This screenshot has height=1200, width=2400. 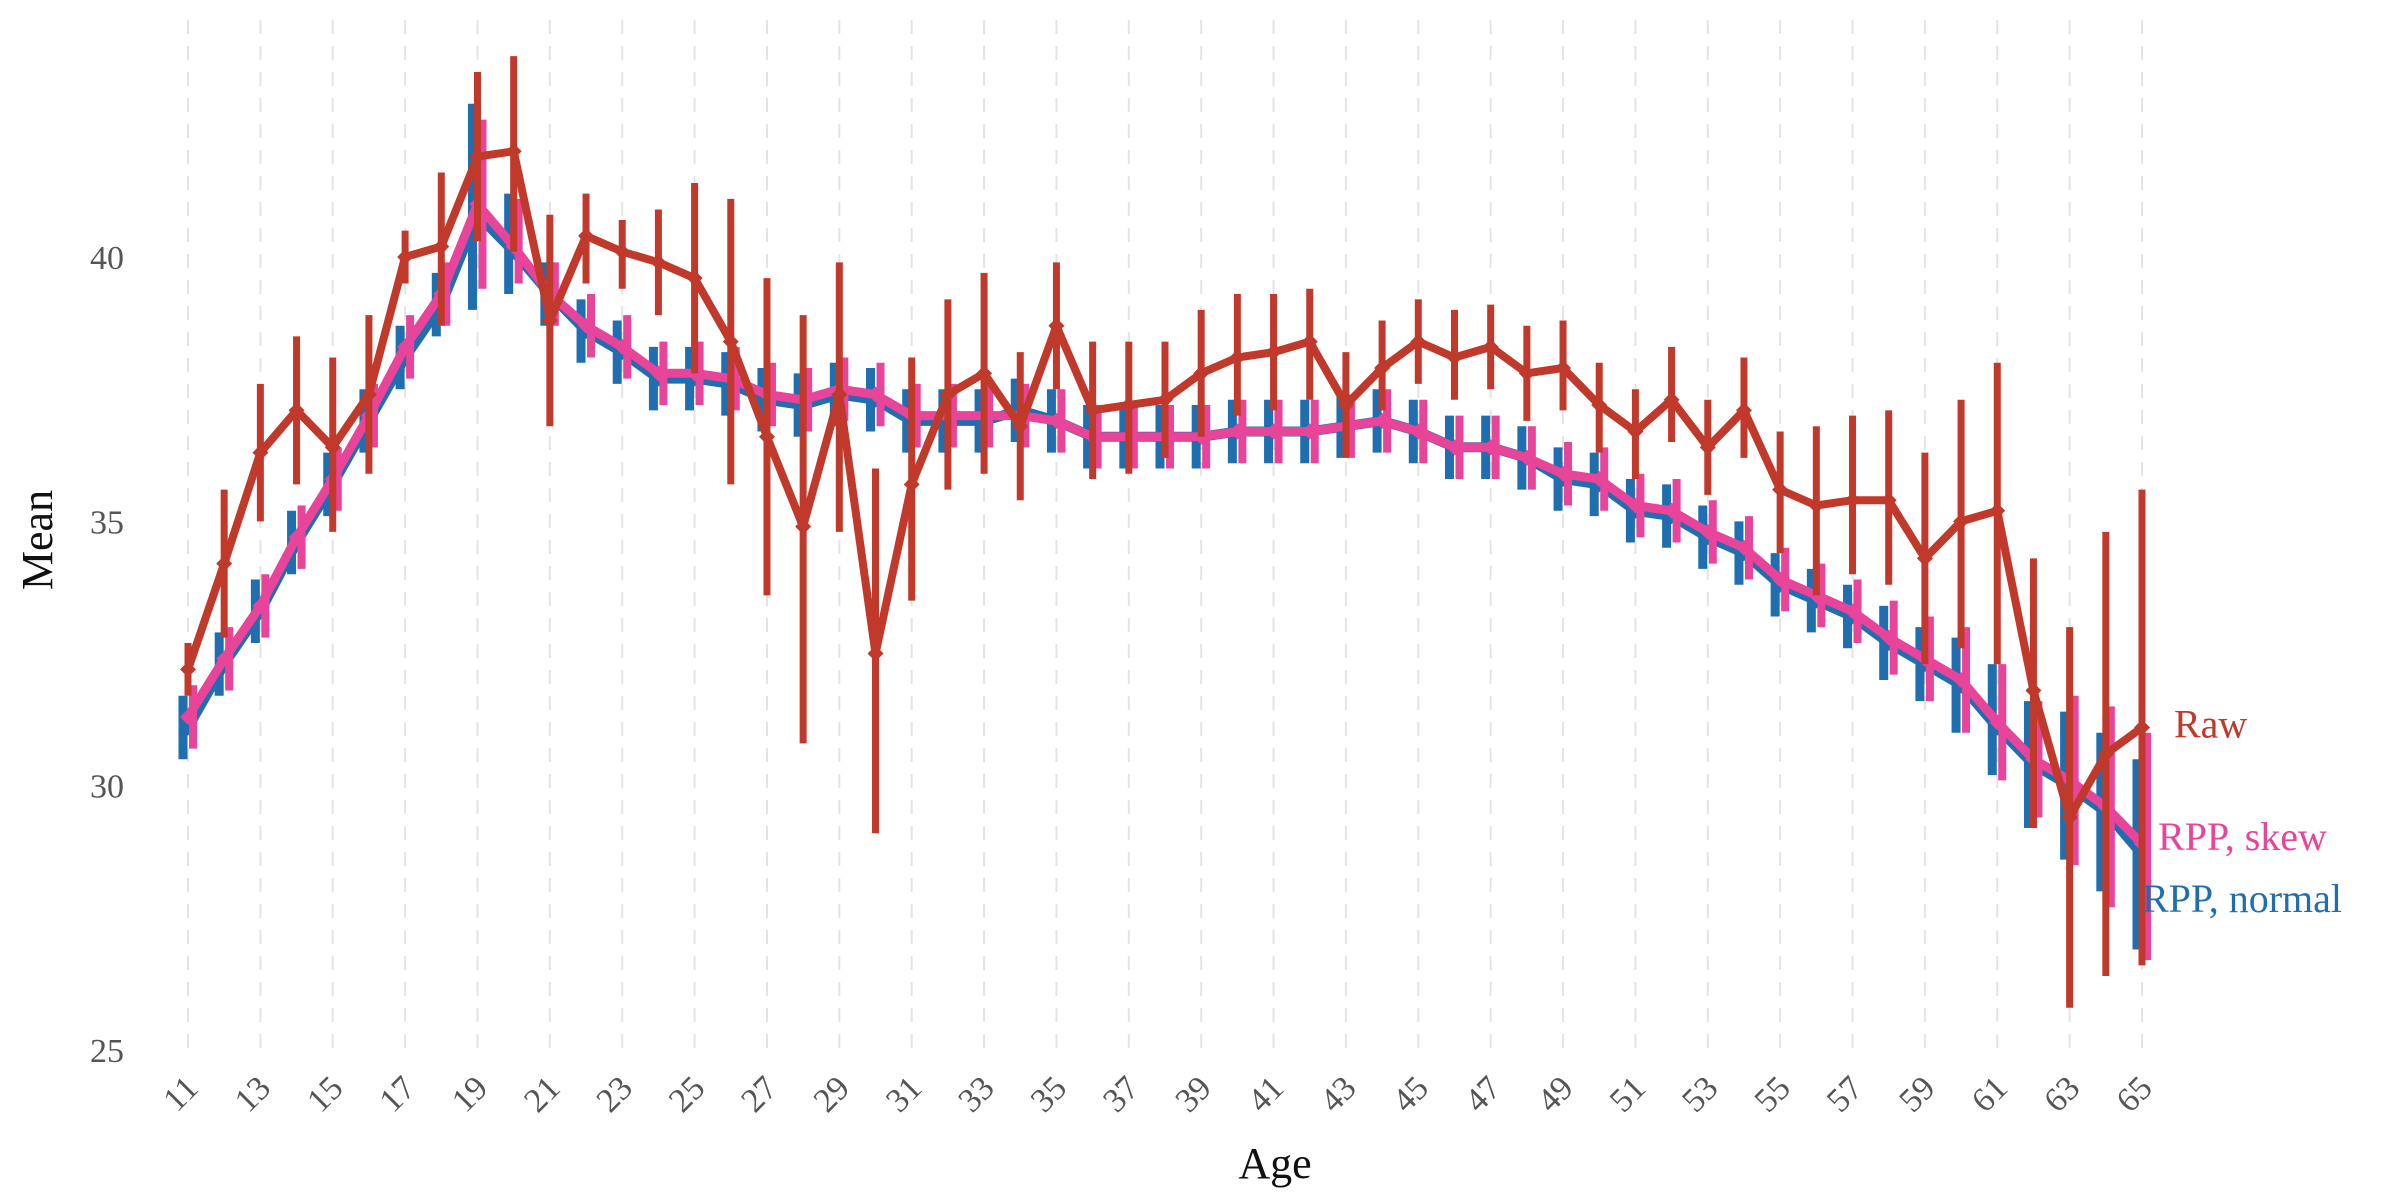 What do you see at coordinates (37, 540) in the screenshot?
I see `y-axis-title: Mean` at bounding box center [37, 540].